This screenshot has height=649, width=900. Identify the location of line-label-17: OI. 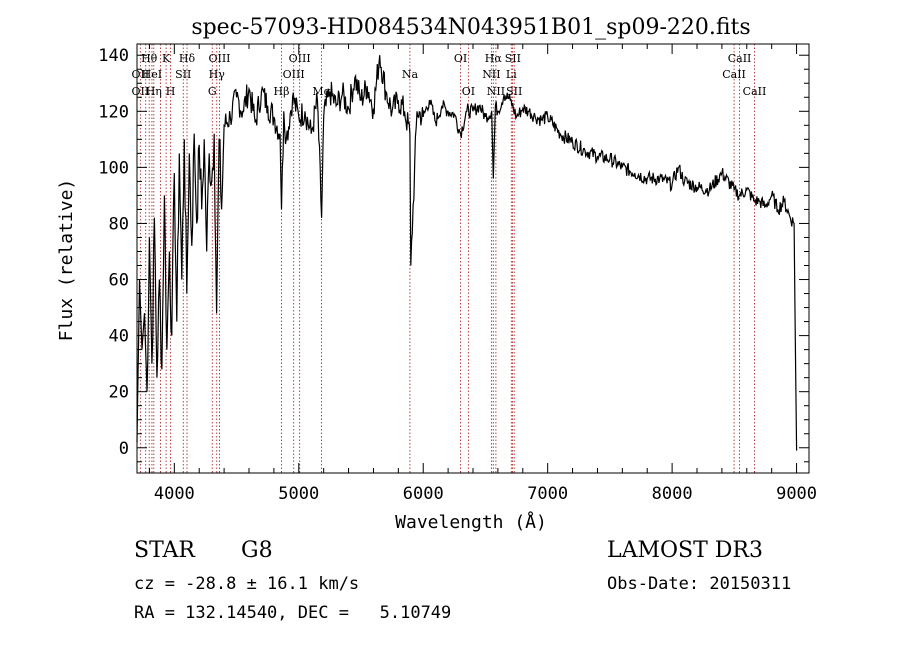
(460, 58).